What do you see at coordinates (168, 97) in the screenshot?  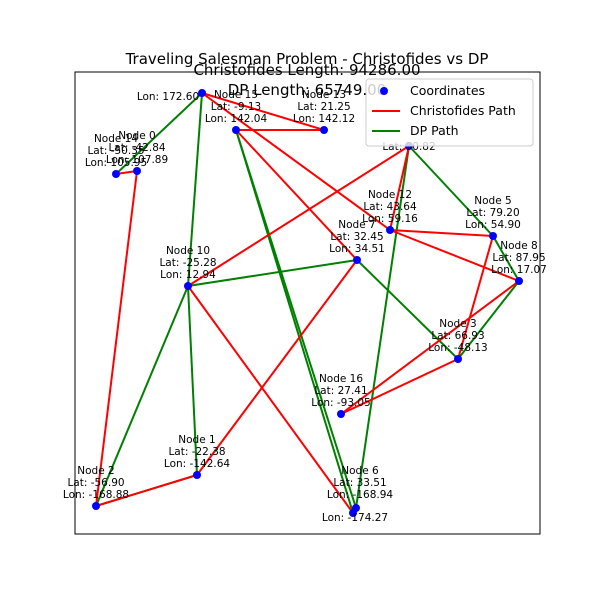 I see `node-label: Lon: 172.60` at bounding box center [168, 97].